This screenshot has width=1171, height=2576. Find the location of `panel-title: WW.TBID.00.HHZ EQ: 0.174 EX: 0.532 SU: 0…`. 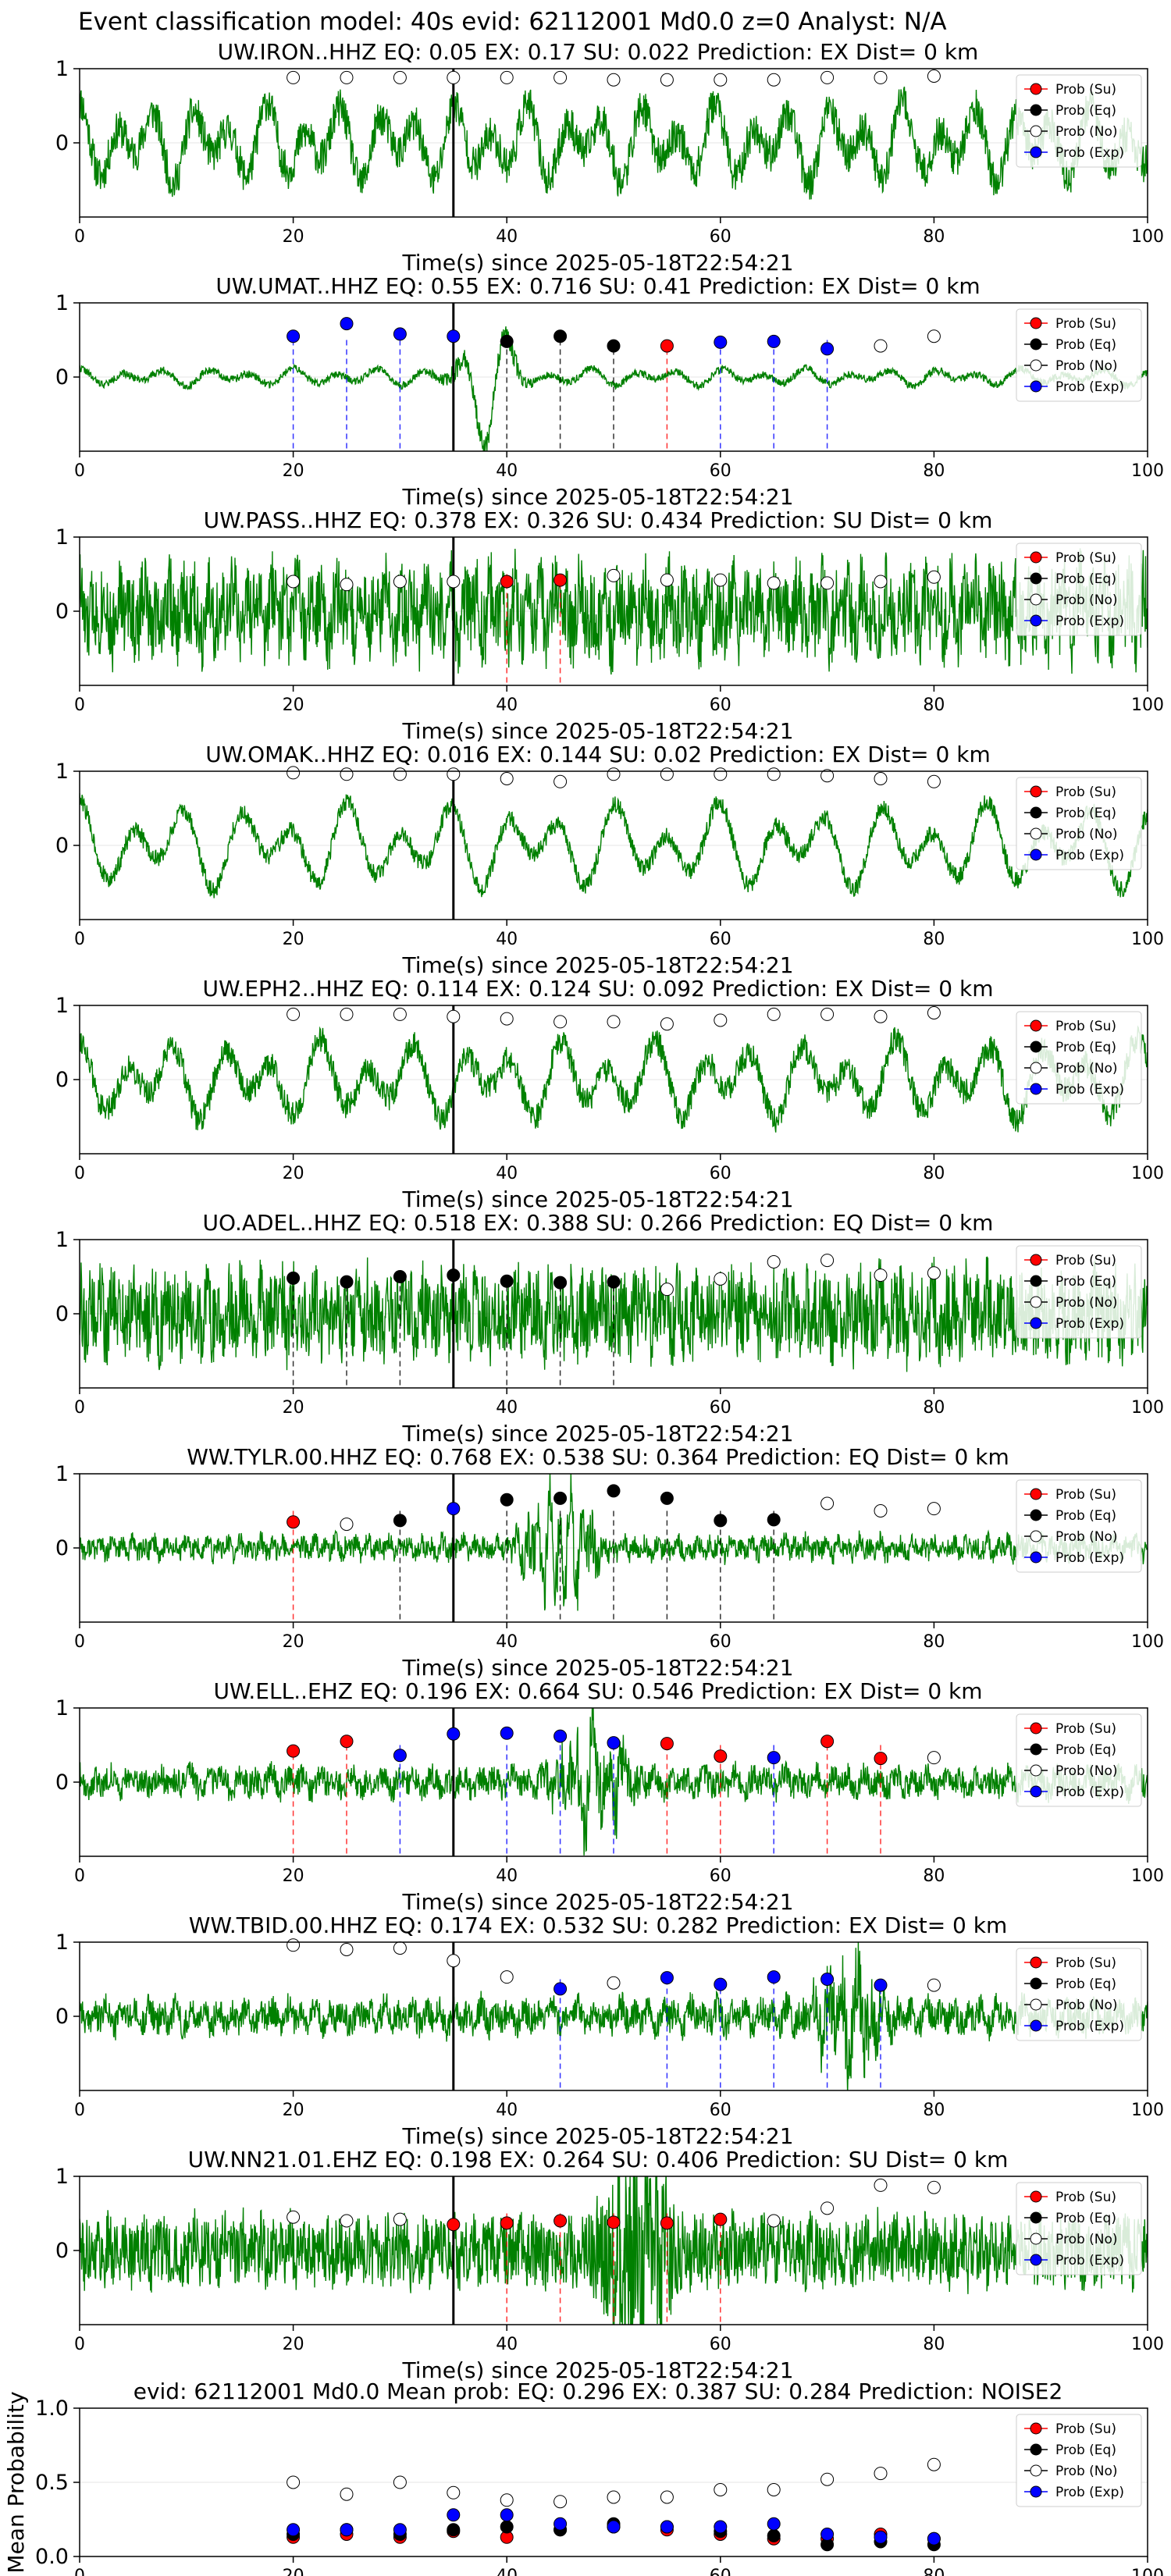

panel-title: WW.TBID.00.HHZ EQ: 0.174 EX: 0.532 SU: 0… is located at coordinates (598, 1925).